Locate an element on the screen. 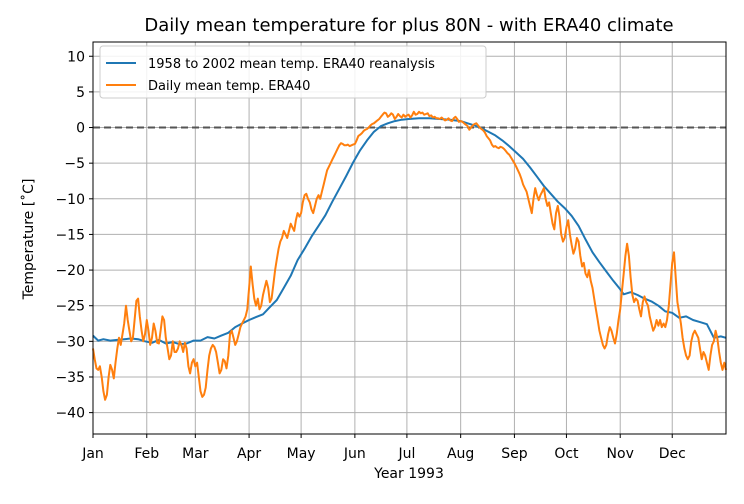 This screenshot has height=504, width=744. x-axis-ticks: Jan Feb Mar Apr May Jun Jul Aug Sep Oct Nov Dec is located at coordinates (383, 448).